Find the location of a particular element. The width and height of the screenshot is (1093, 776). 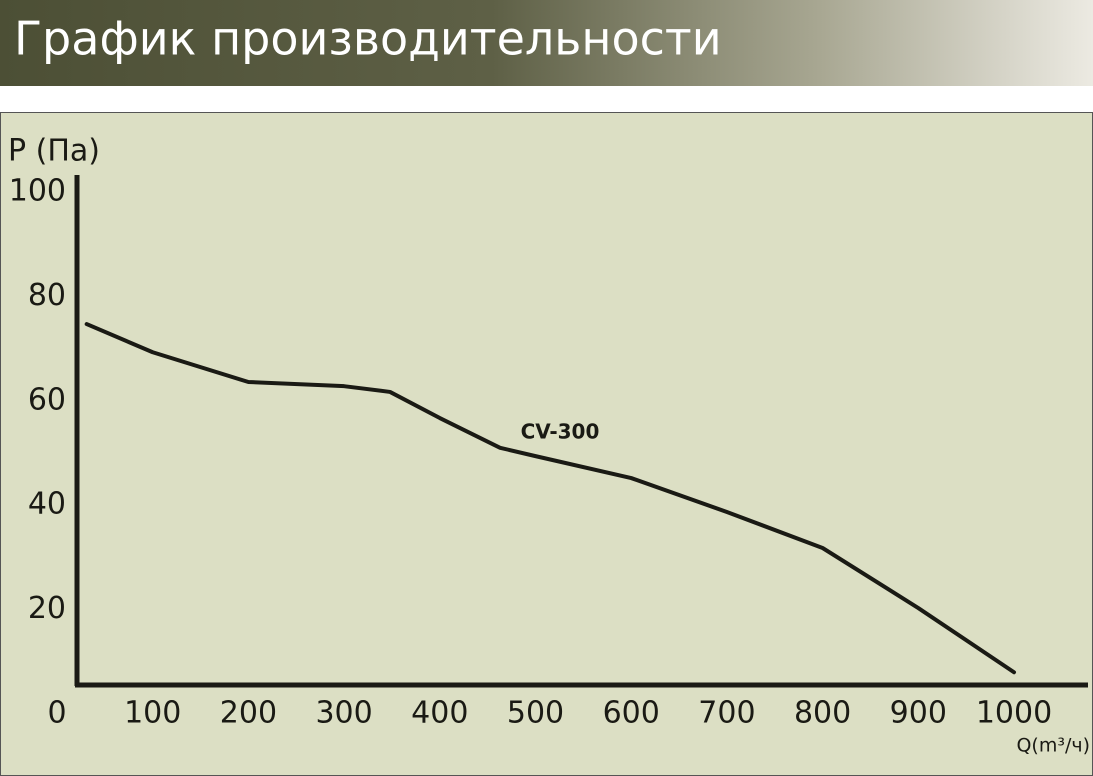

y-tick-label: 80 is located at coordinates (47, 295).